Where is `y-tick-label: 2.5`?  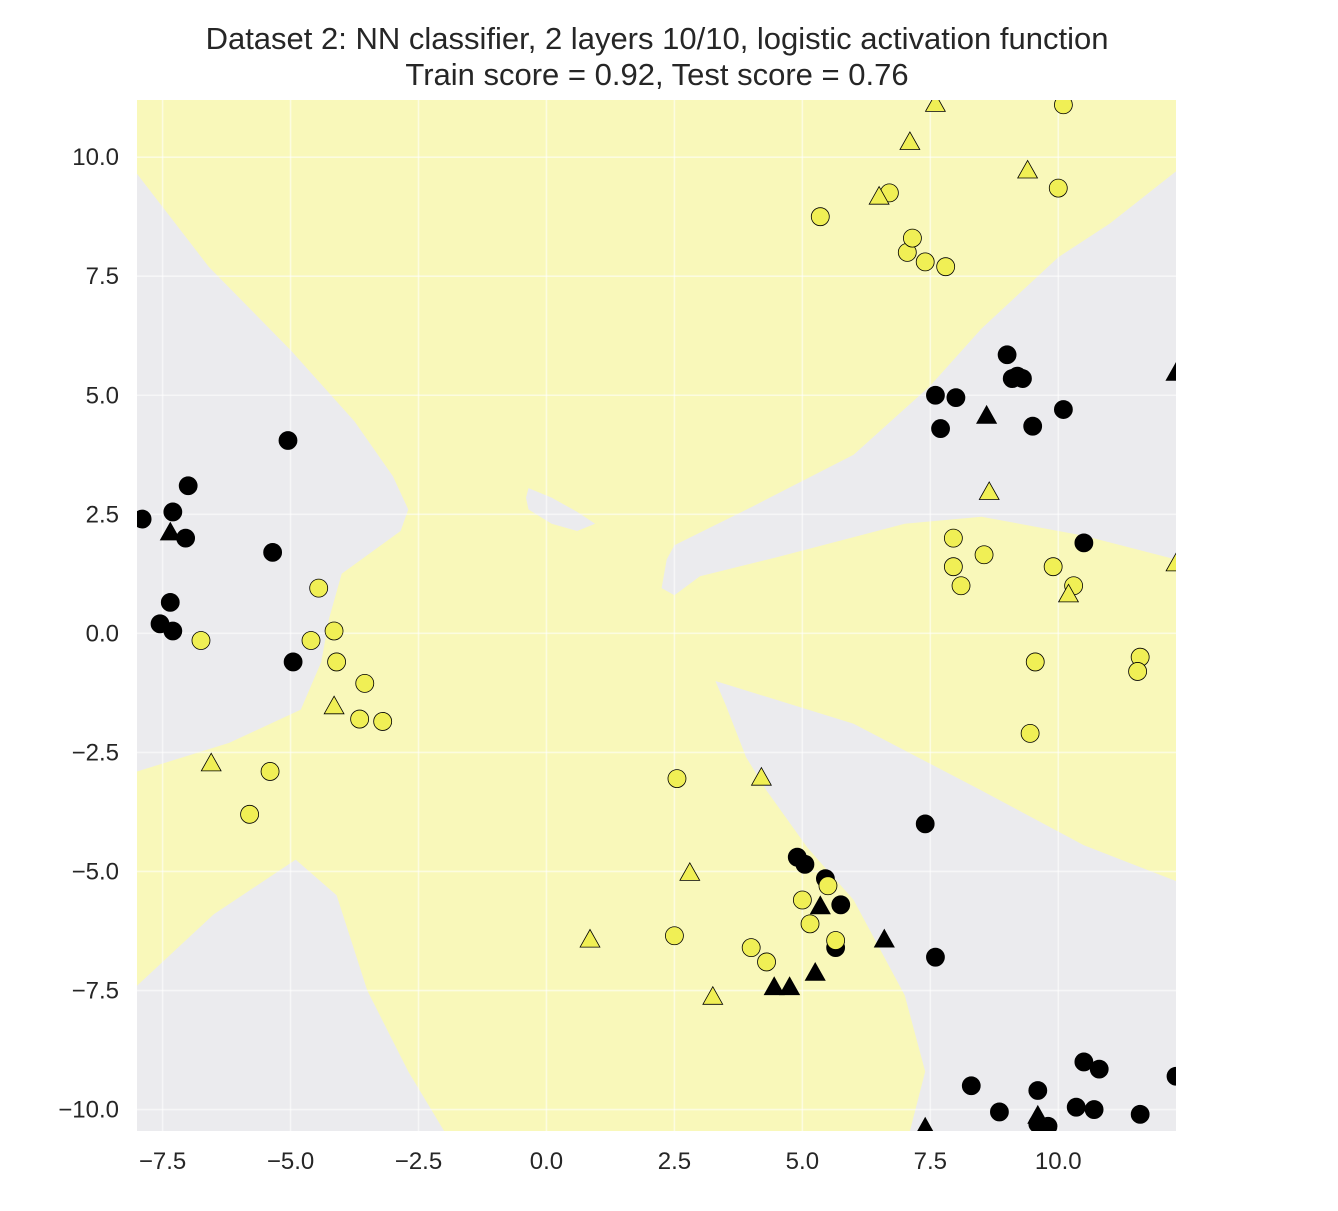 y-tick-label: 2.5 is located at coordinates (102, 514).